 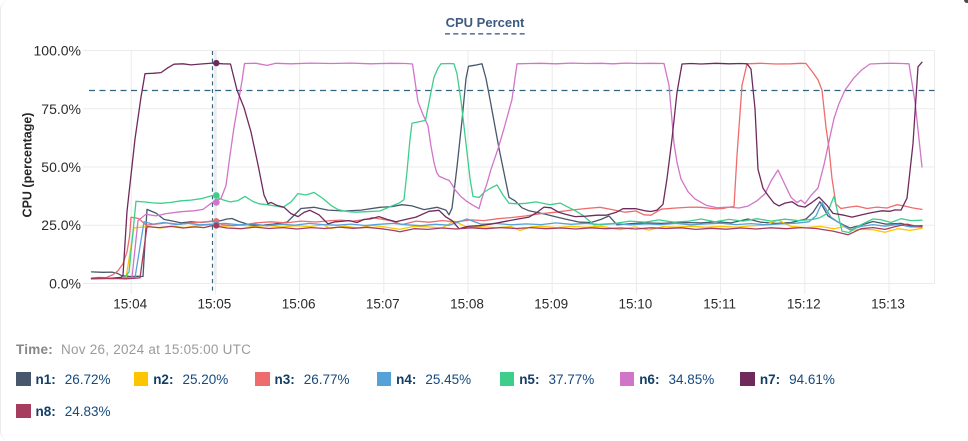 I want to click on svg-text: 15:08, so click(x=467, y=304).